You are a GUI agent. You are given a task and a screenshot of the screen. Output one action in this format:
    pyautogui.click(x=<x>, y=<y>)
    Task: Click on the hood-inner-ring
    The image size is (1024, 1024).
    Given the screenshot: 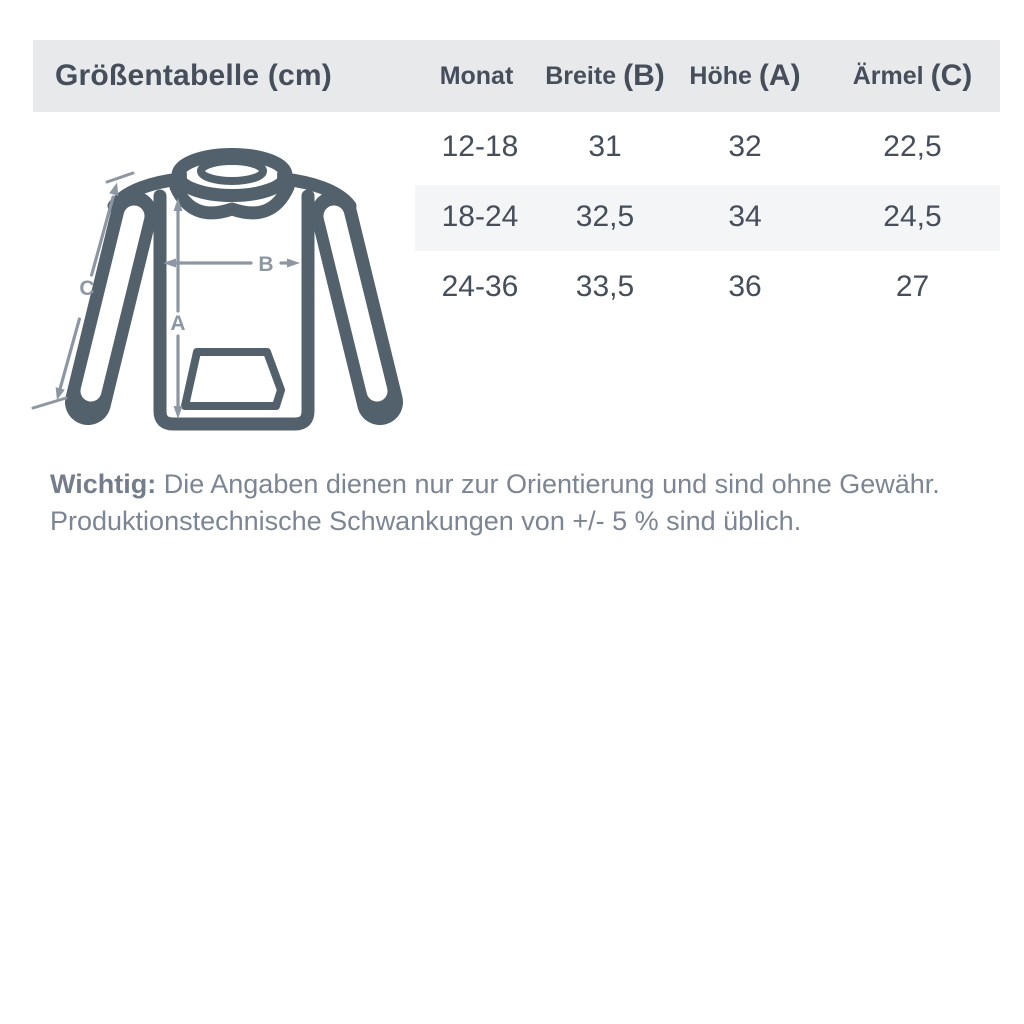 What is the action you would take?
    pyautogui.click(x=232, y=171)
    